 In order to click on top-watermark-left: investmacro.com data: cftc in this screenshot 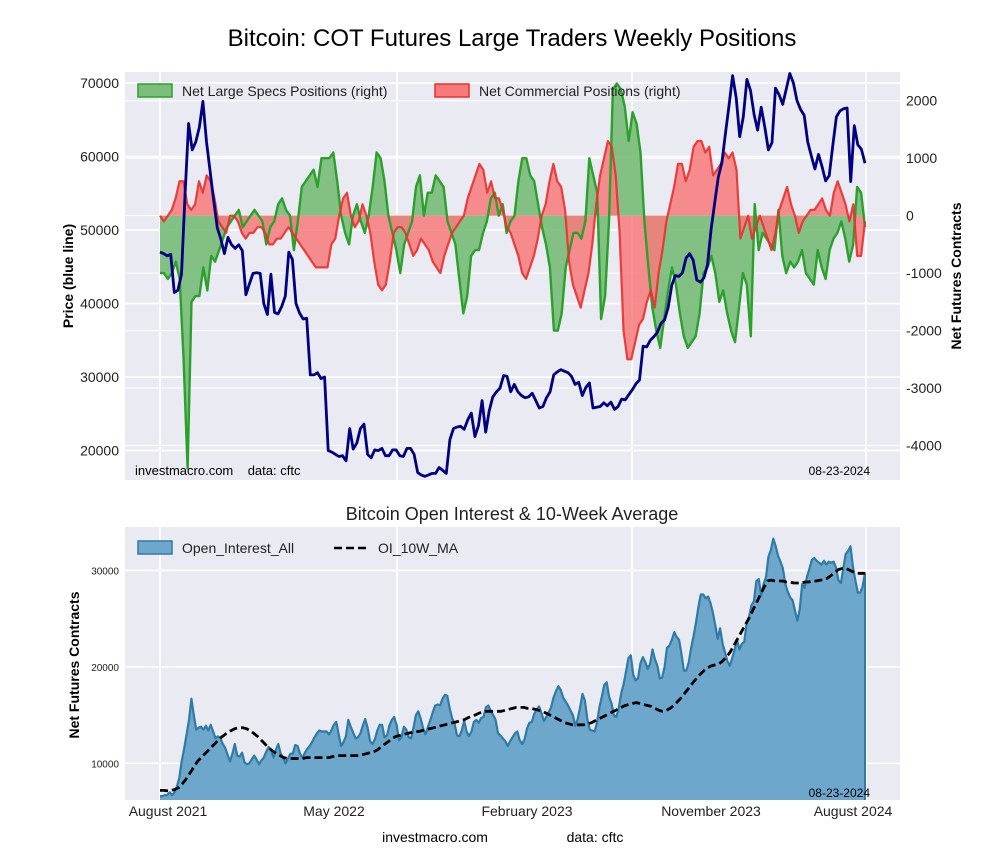, I will do `click(218, 470)`.